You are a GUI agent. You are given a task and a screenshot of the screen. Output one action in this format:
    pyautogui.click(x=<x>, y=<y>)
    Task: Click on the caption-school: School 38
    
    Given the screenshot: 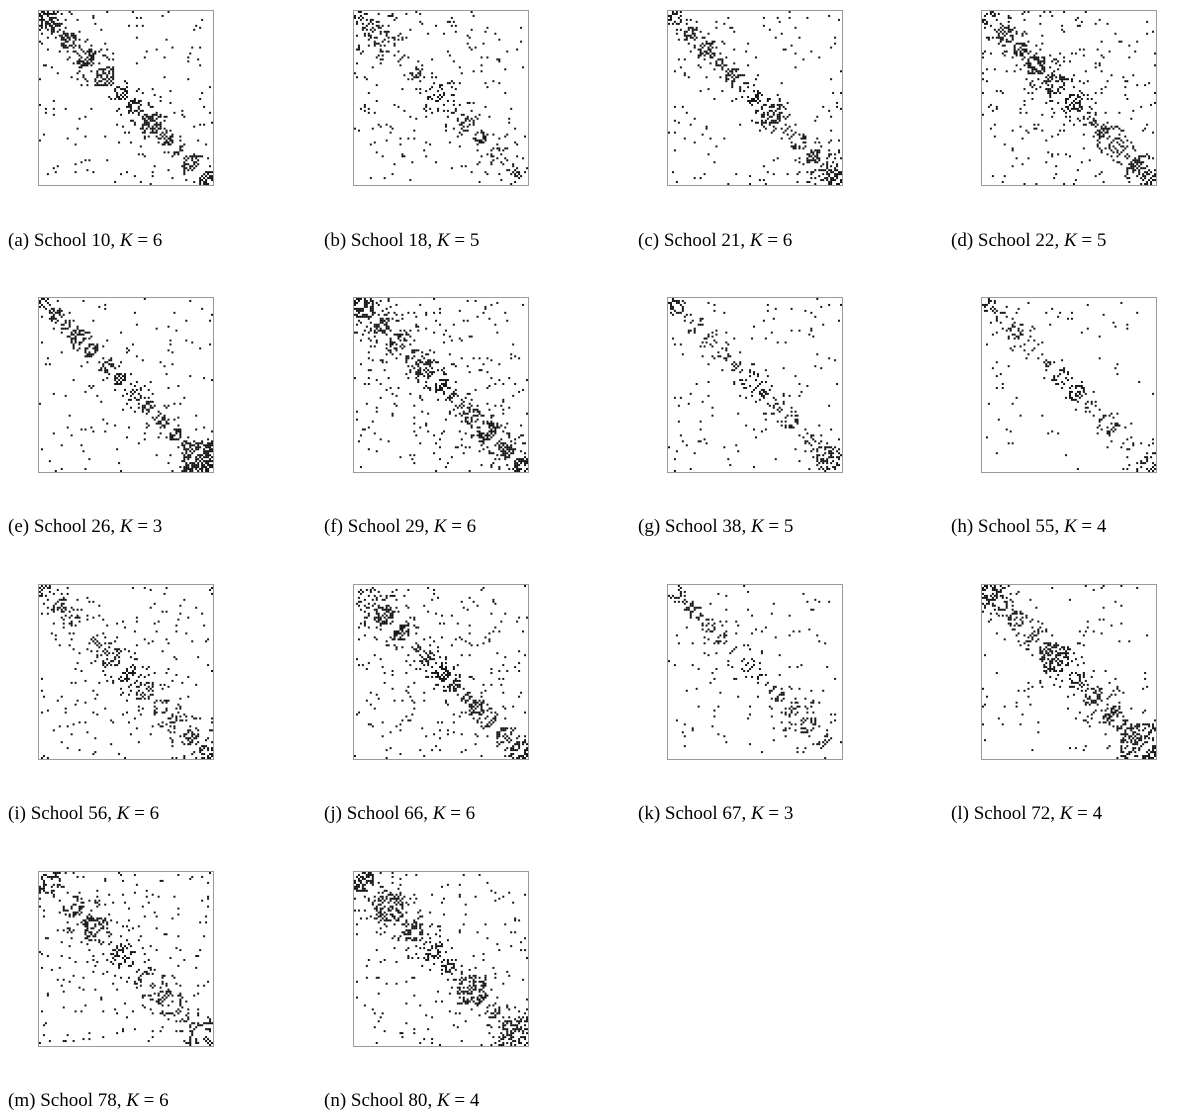 What is the action you would take?
    pyautogui.click(x=703, y=526)
    